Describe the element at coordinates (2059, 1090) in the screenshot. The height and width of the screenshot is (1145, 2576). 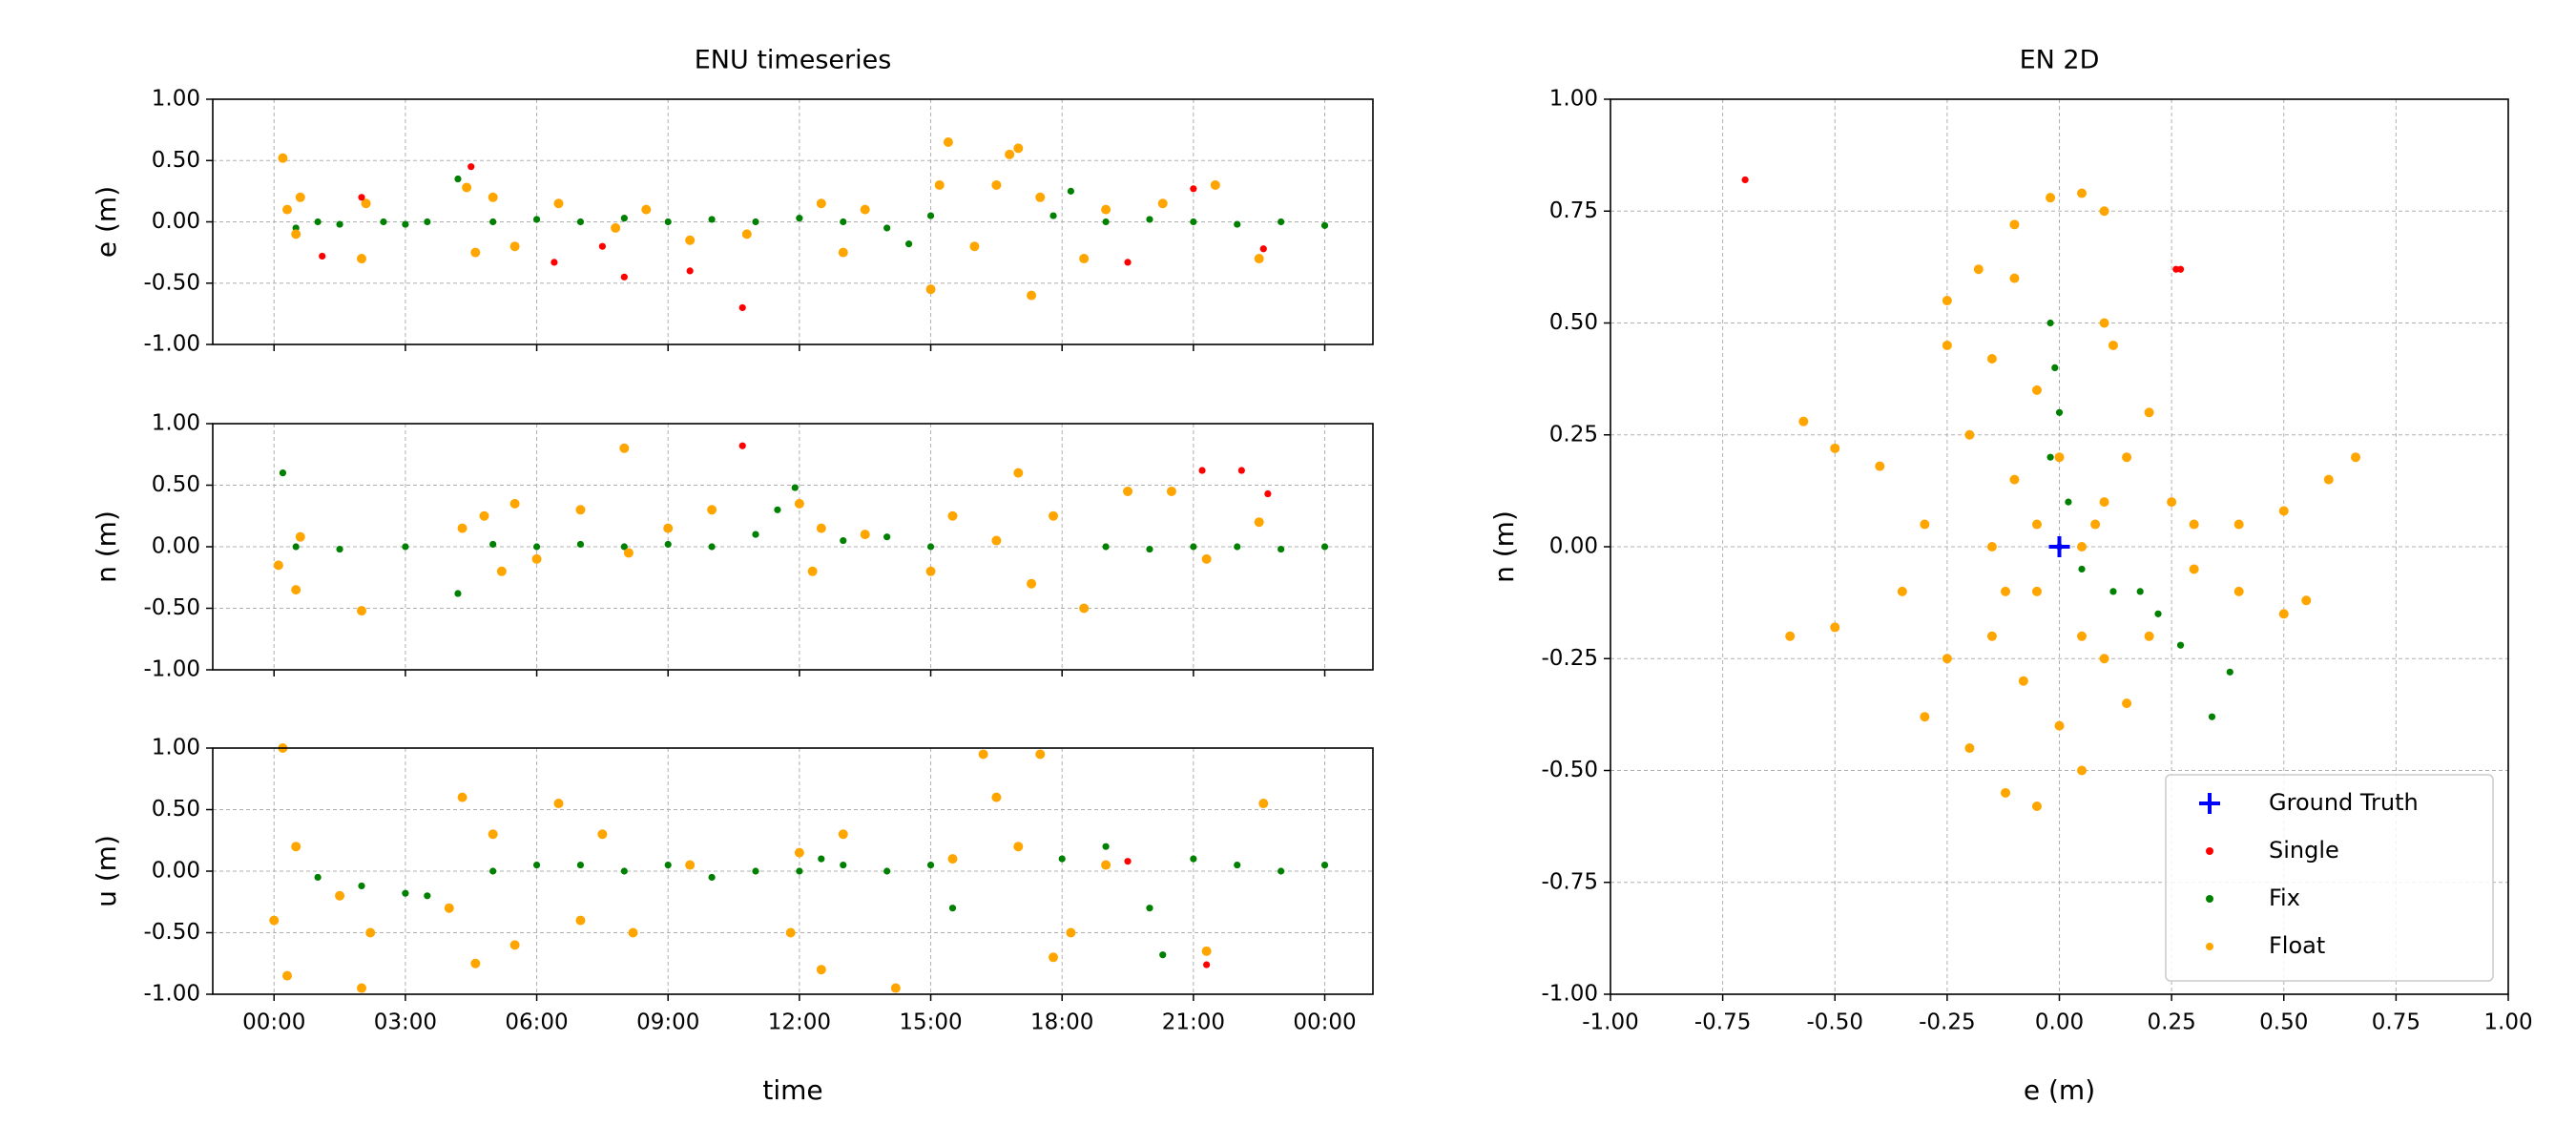
I see `x-axis-label: e (m)` at that location.